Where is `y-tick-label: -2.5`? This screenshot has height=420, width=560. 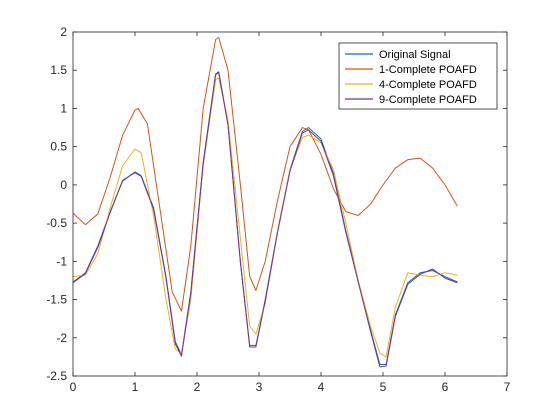
y-tick-label: -2.5 is located at coordinates (56, 376).